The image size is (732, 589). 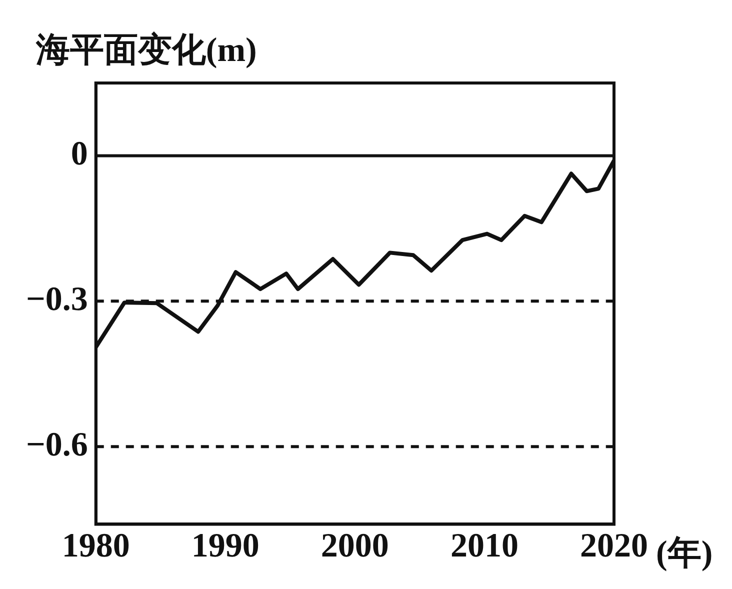 What do you see at coordinates (614, 545) in the screenshot?
I see `x-tick-label: 2020` at bounding box center [614, 545].